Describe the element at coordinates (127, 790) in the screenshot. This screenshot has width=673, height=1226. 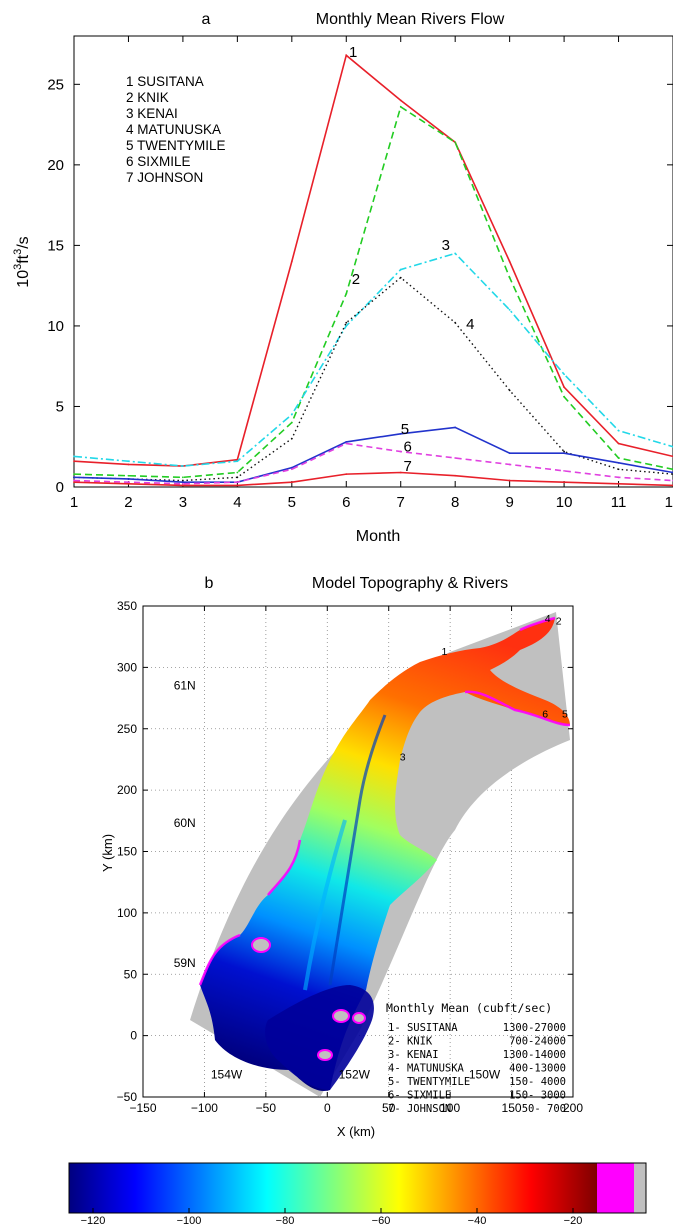
I see `y-tick-label: 200` at that location.